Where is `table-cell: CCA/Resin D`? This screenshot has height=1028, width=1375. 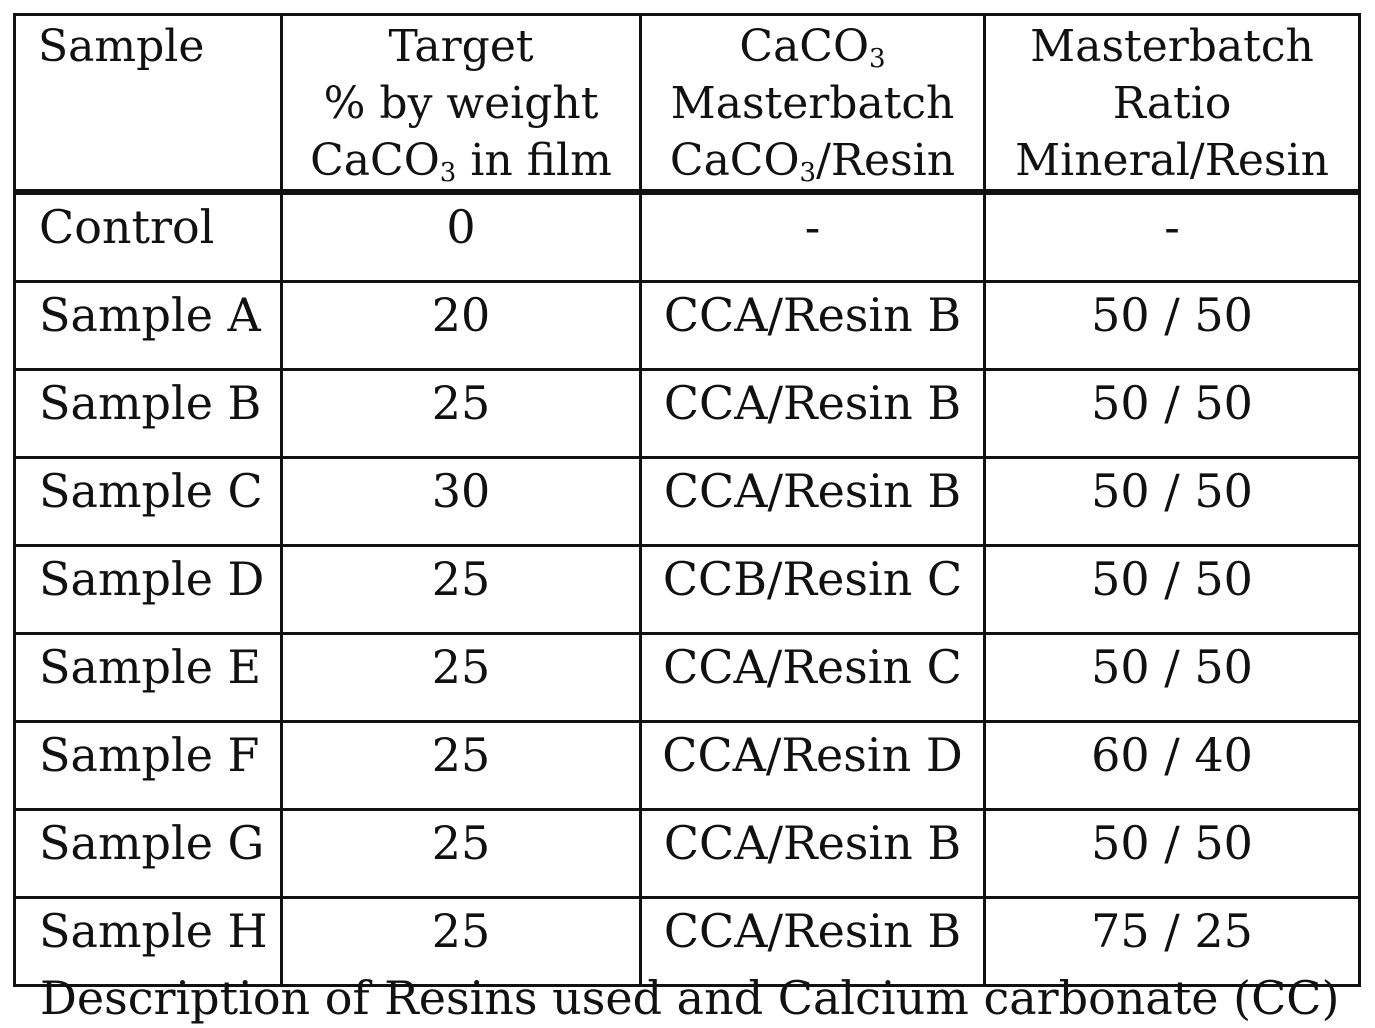
table-cell: CCA/Resin D is located at coordinates (813, 766).